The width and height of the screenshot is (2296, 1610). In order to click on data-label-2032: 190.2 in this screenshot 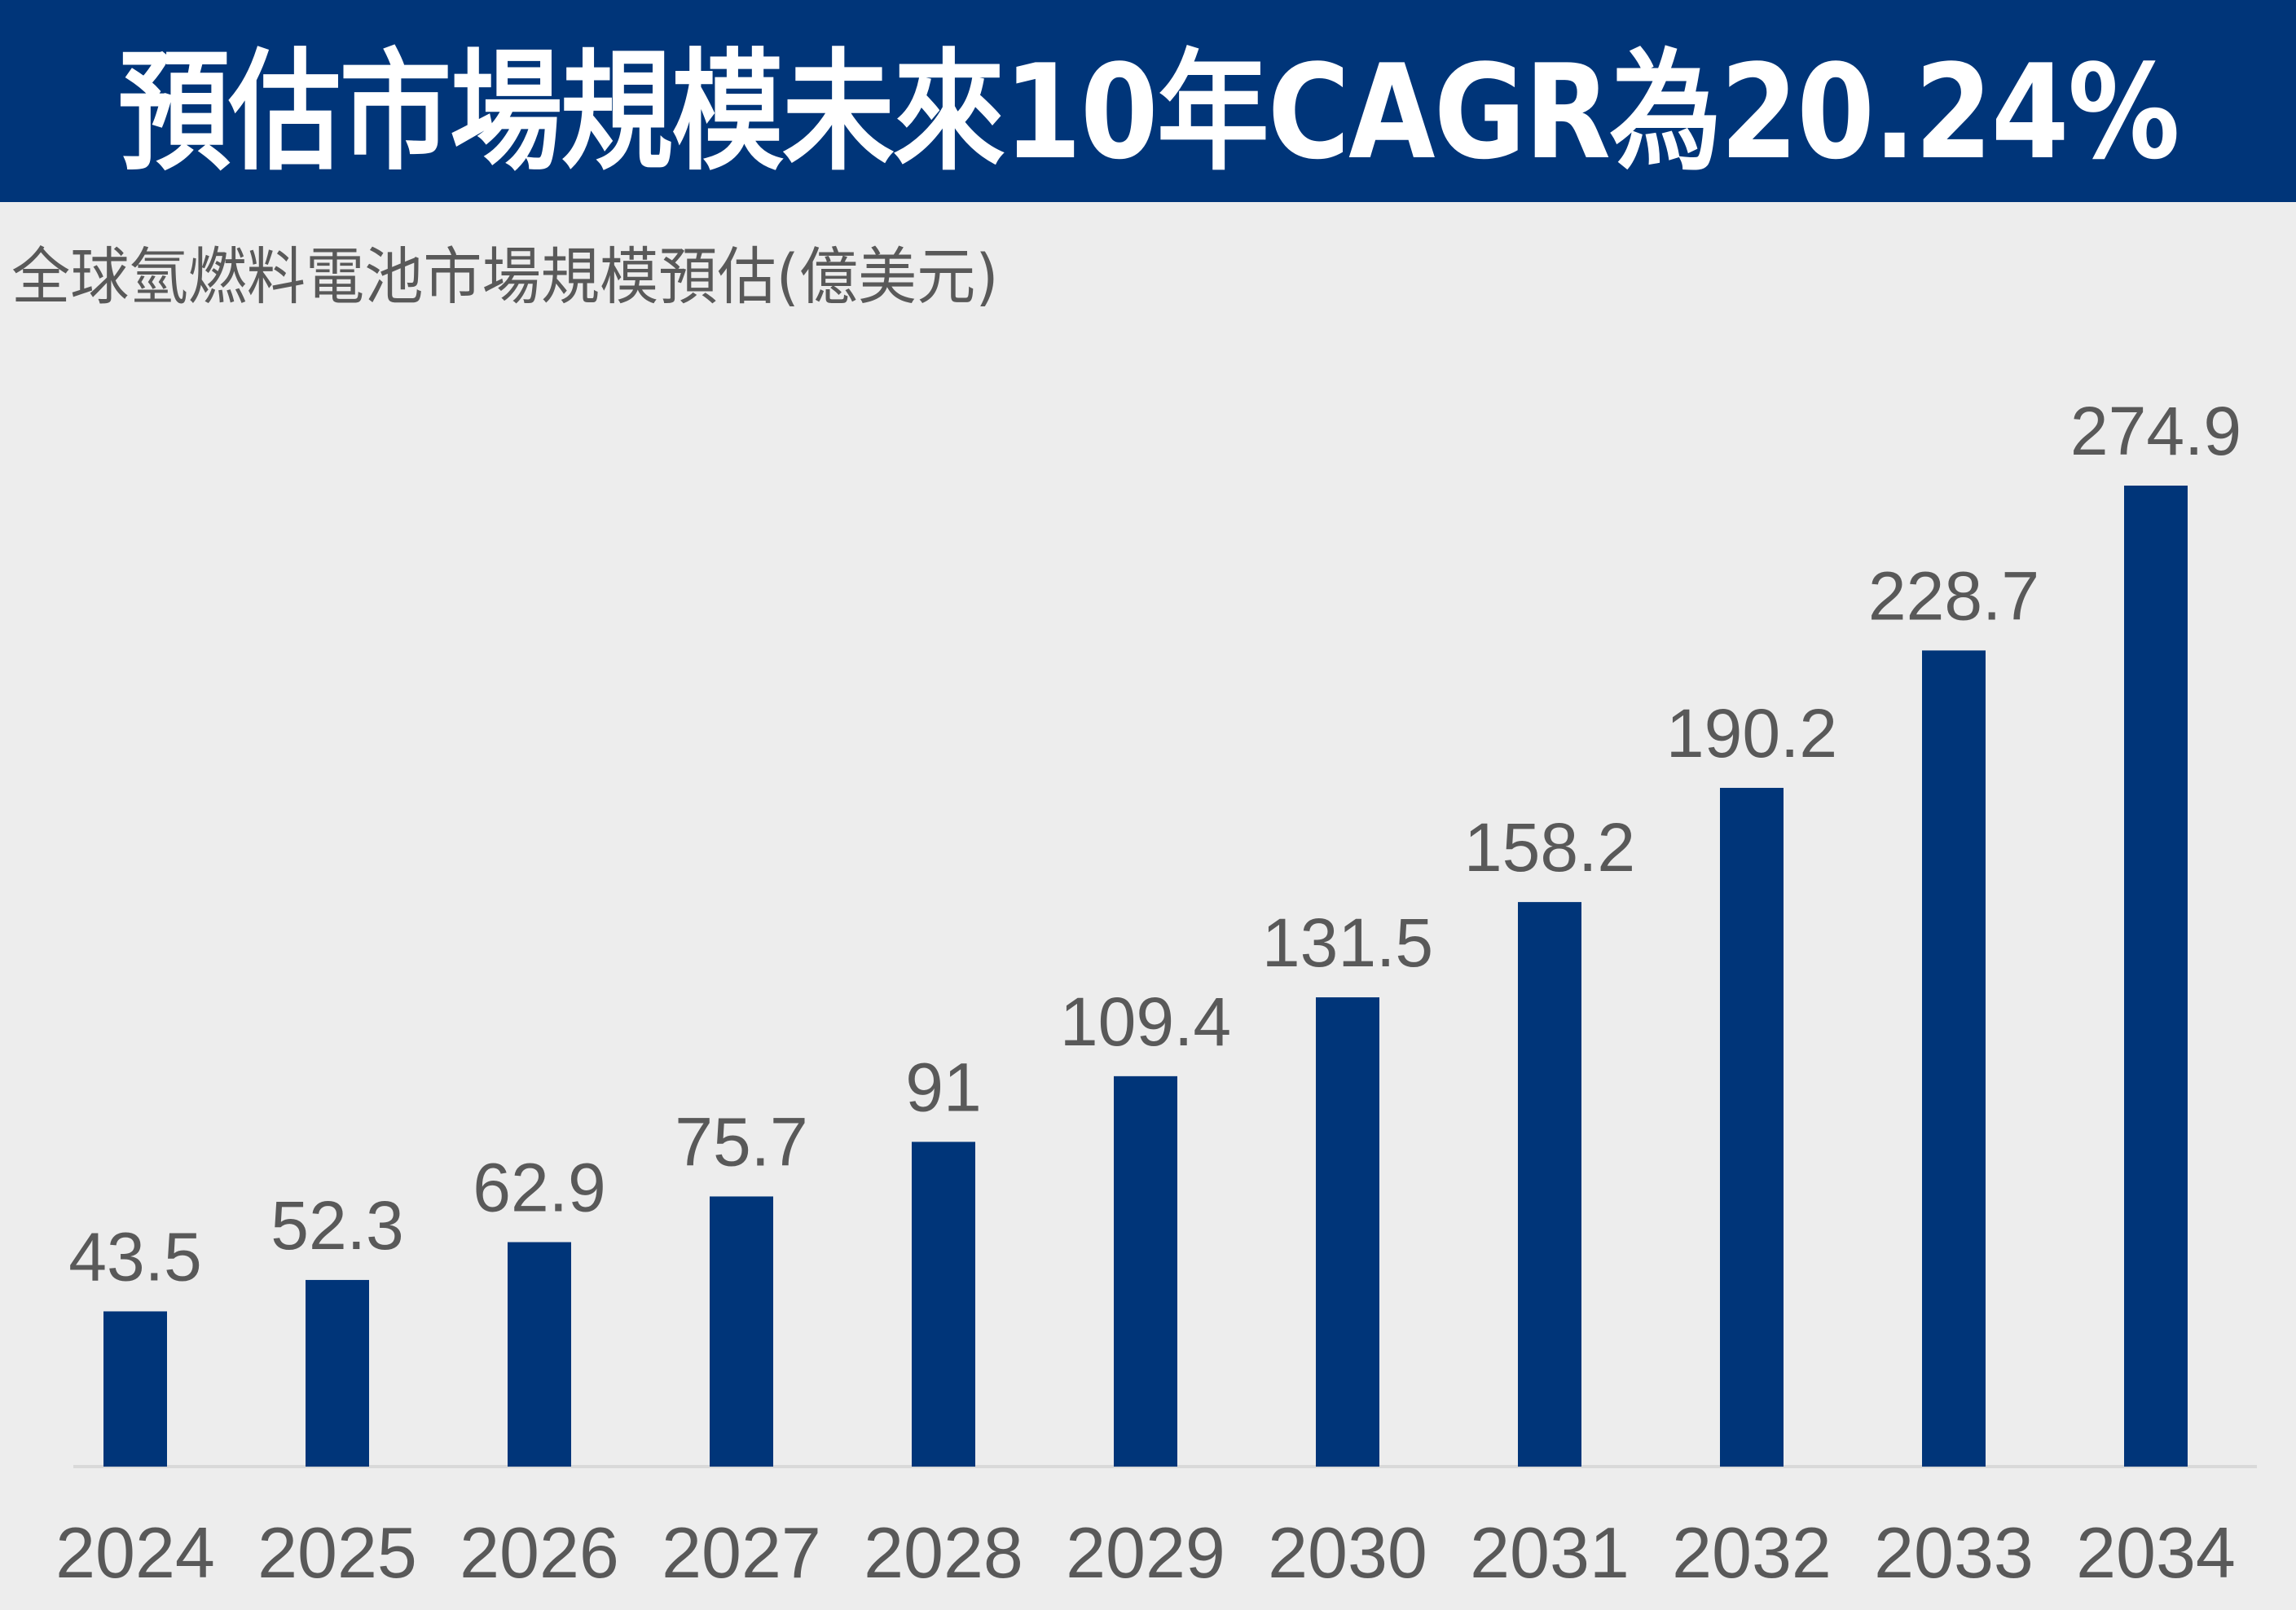, I will do `click(1752, 733)`.